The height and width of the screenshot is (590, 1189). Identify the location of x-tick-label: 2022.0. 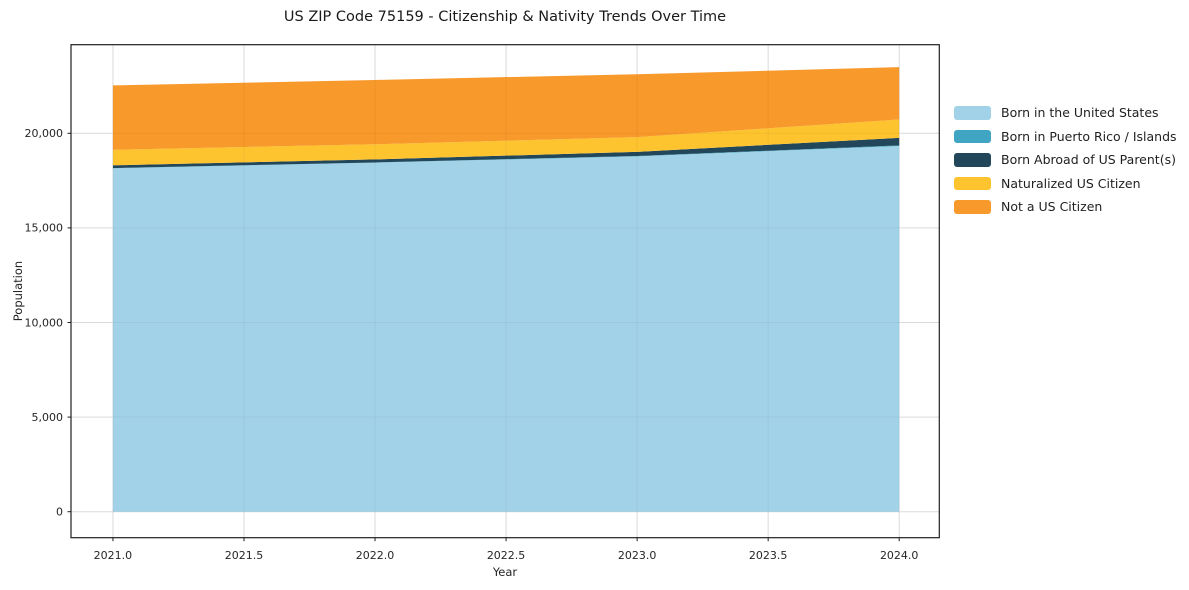
(375, 555).